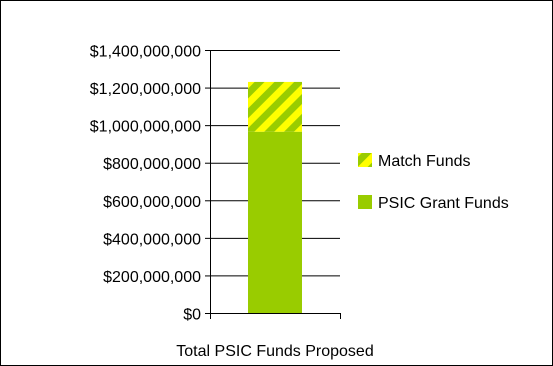 The width and height of the screenshot is (553, 366). I want to click on x-tick-labels: Total PSIC Funds Proposed, so click(274, 351).